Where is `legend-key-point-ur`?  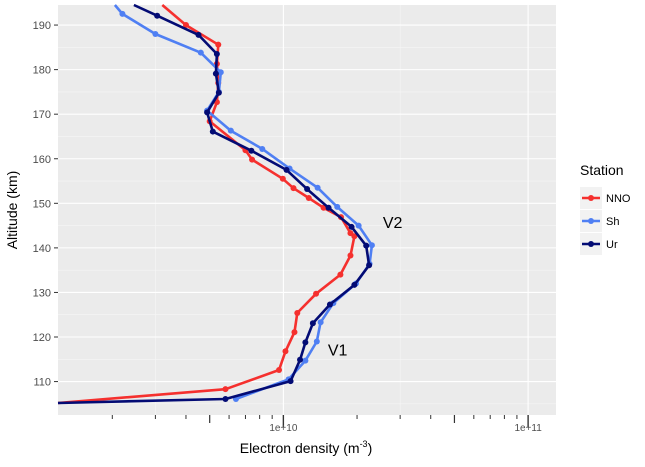
legend-key-point-ur is located at coordinates (591, 244).